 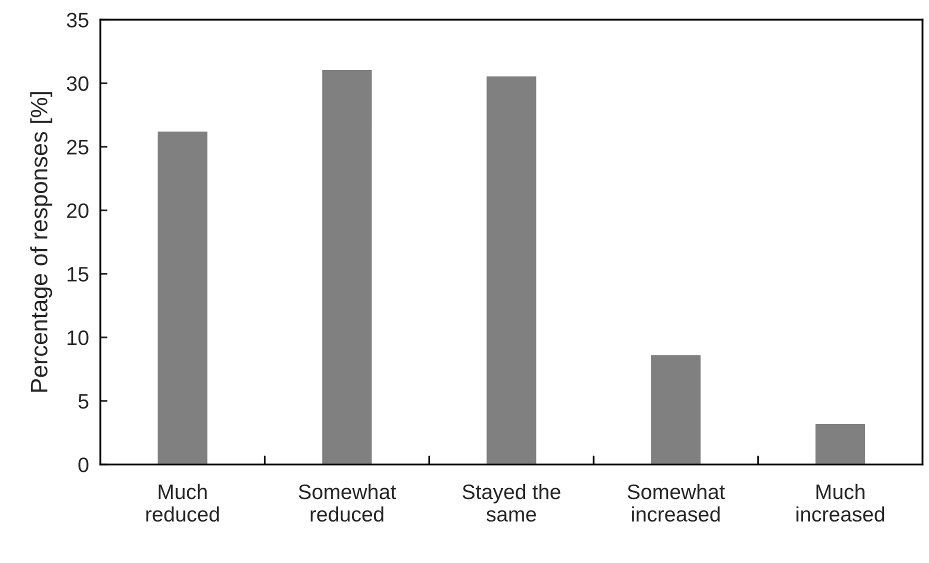 What do you see at coordinates (83, 401) in the screenshot?
I see `y-tick-label: 5` at bounding box center [83, 401].